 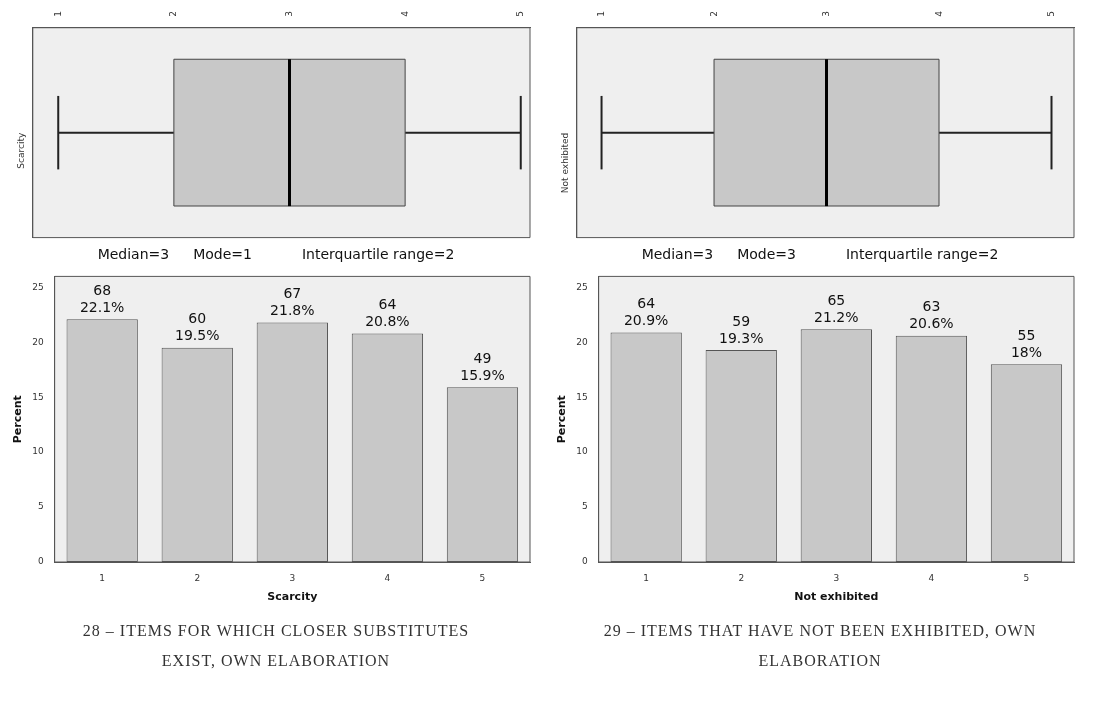 I want to click on text: Mode=1, so click(x=222, y=255).